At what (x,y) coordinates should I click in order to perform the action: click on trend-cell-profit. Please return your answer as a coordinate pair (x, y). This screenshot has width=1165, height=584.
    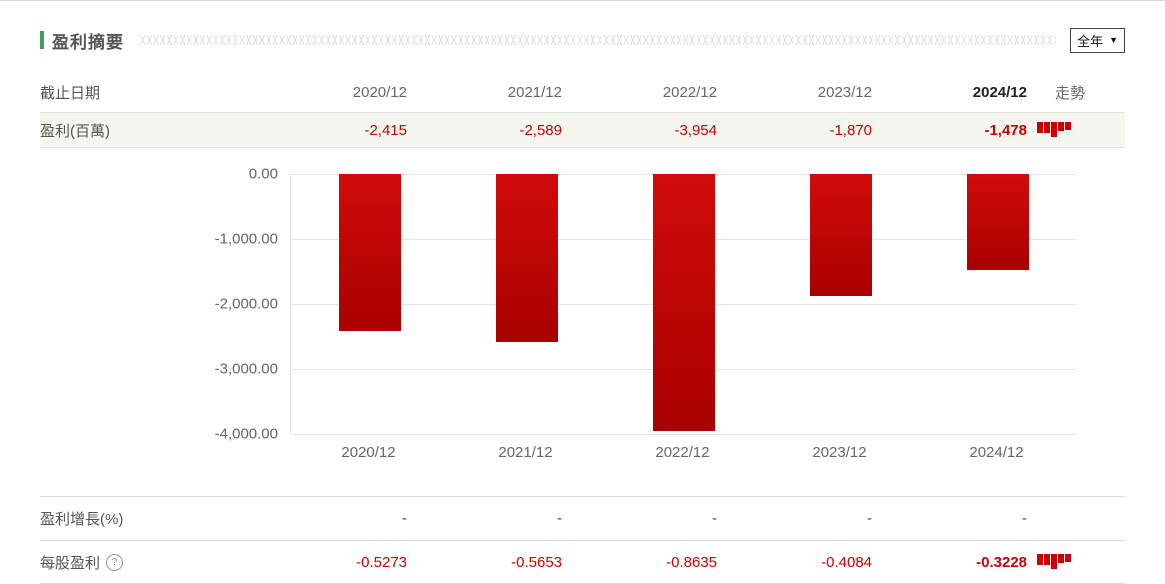
    Looking at the image, I should click on (1101, 130).